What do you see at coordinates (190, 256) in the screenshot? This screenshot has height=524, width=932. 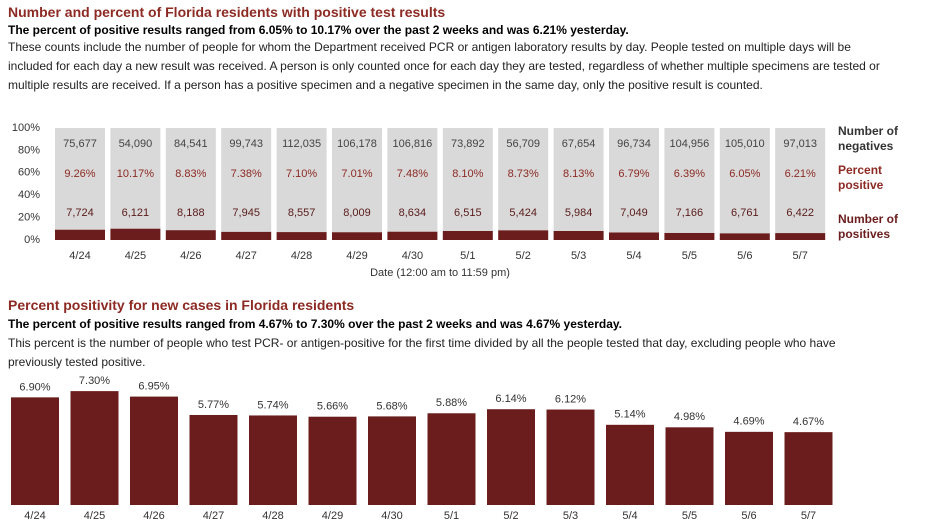 I see `x-tick-label: 4/26` at bounding box center [190, 256].